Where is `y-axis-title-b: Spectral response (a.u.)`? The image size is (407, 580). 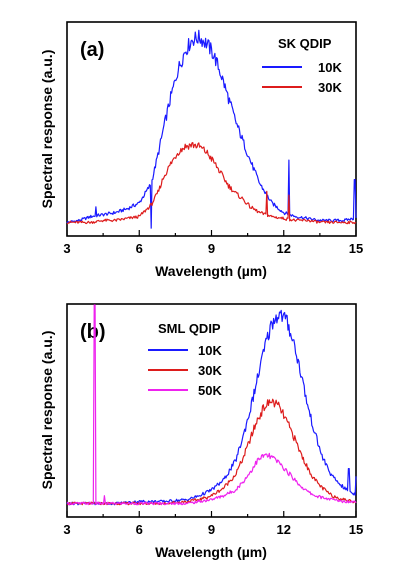
y-axis-title-b: Spectral response (a.u.) is located at coordinates (47, 410).